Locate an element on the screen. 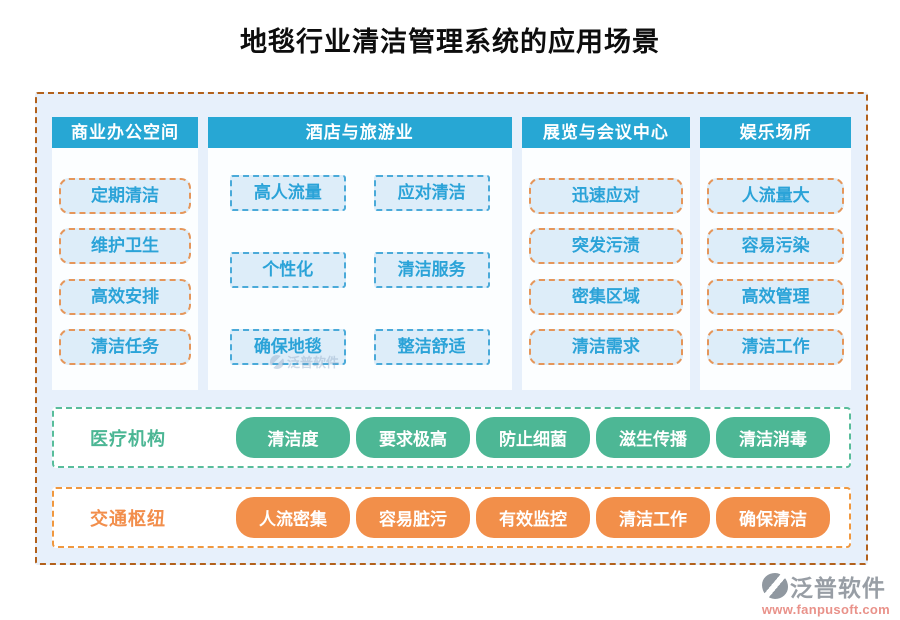 This screenshot has height=620, width=900. tag-item: 高效安排 is located at coordinates (125, 296).